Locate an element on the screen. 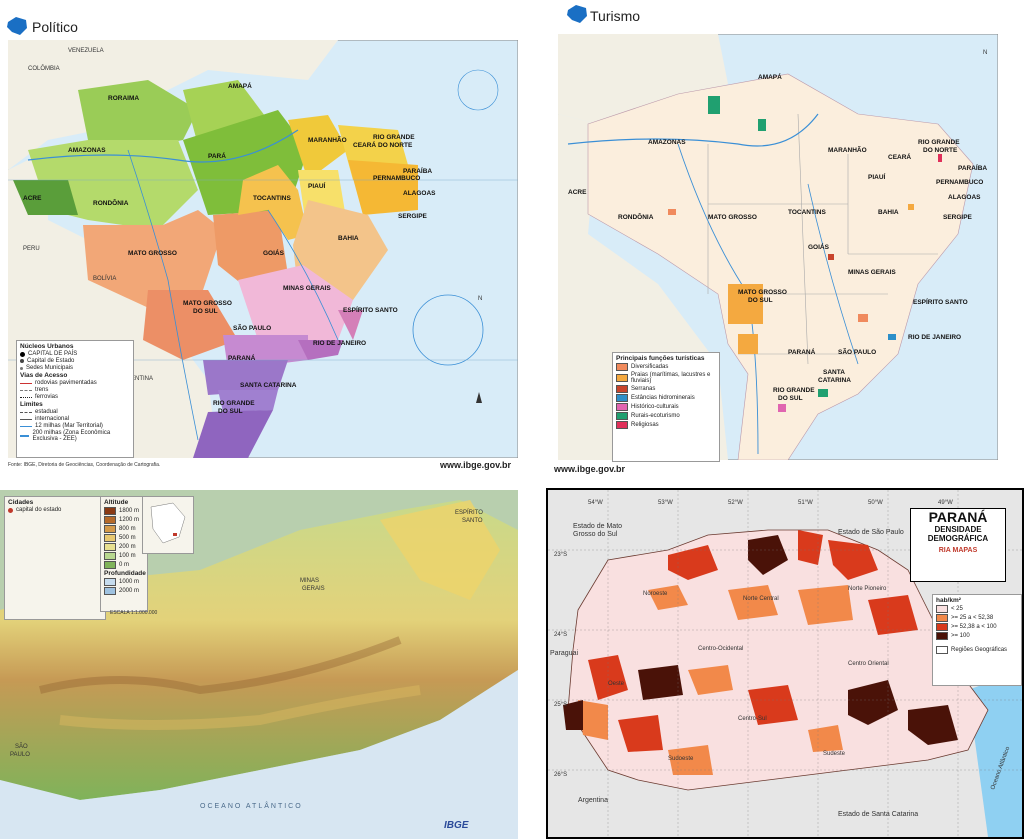 The width and height of the screenshot is (1024, 839). svg-text: ARGENTINA is located at coordinates (135, 379).